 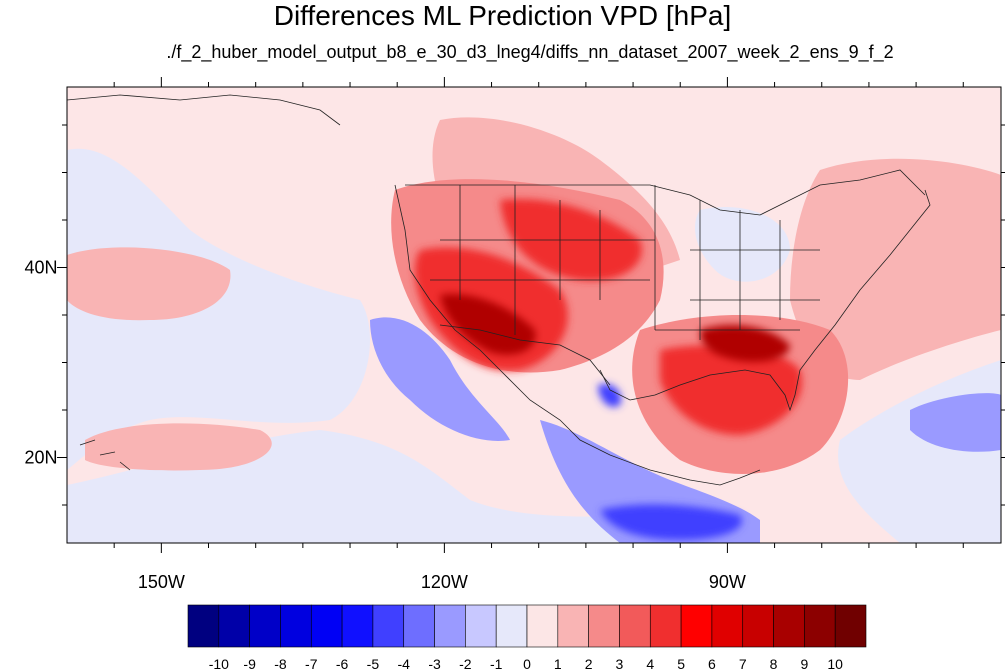 What do you see at coordinates (373, 664) in the screenshot?
I see `colorbar-label: -5` at bounding box center [373, 664].